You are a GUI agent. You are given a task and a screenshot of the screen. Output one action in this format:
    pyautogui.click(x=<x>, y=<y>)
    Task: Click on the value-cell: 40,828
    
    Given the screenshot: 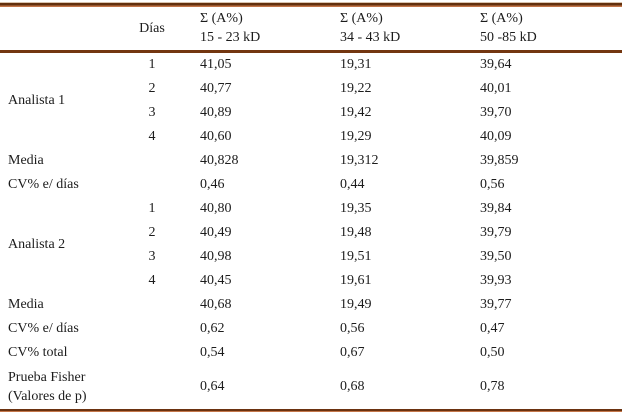 What is the action you would take?
    pyautogui.click(x=219, y=160)
    